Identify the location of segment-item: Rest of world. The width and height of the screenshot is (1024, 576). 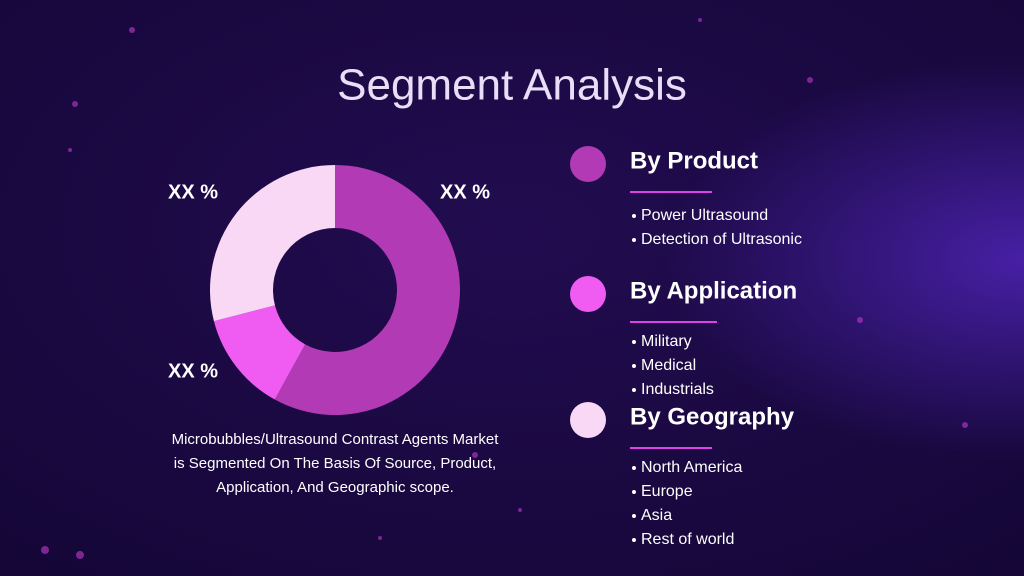
(687, 539).